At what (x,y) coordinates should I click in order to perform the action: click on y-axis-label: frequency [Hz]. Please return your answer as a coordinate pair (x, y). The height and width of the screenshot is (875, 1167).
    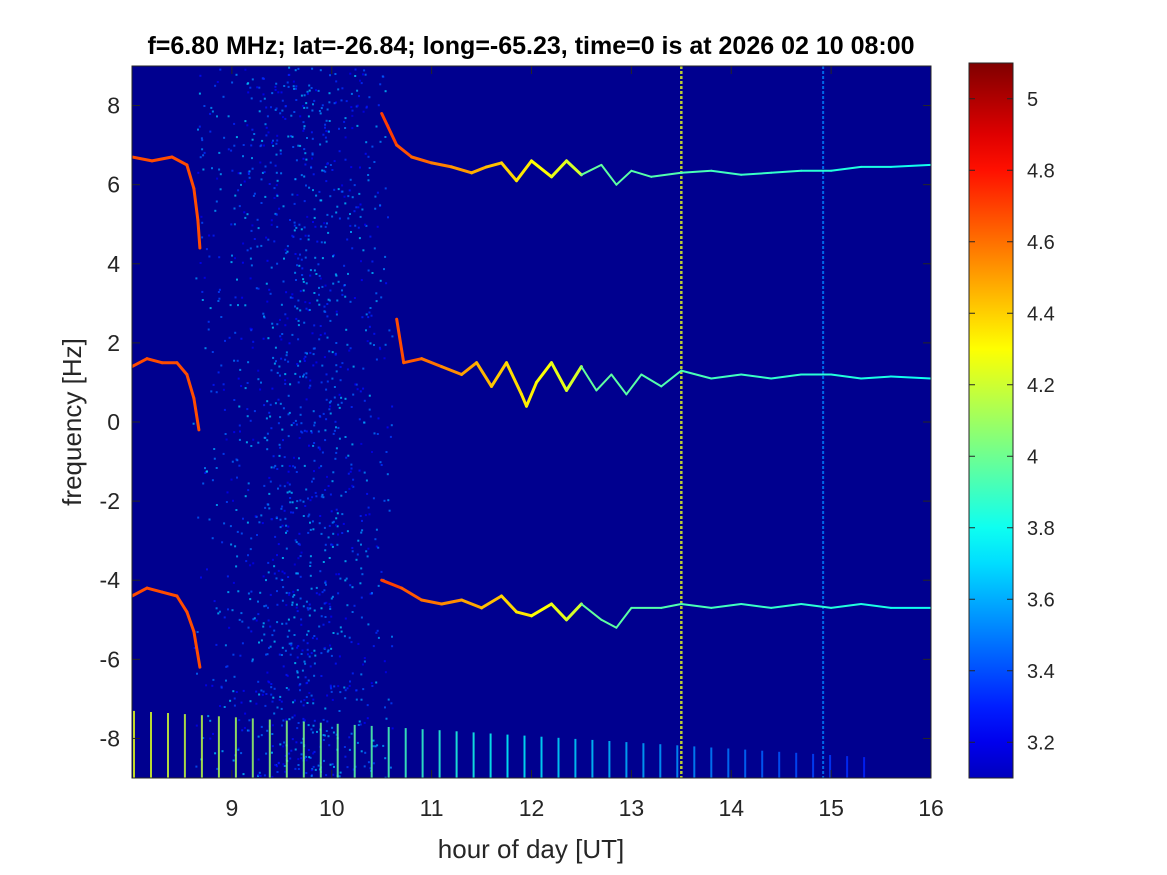
    Looking at the image, I should click on (72, 422).